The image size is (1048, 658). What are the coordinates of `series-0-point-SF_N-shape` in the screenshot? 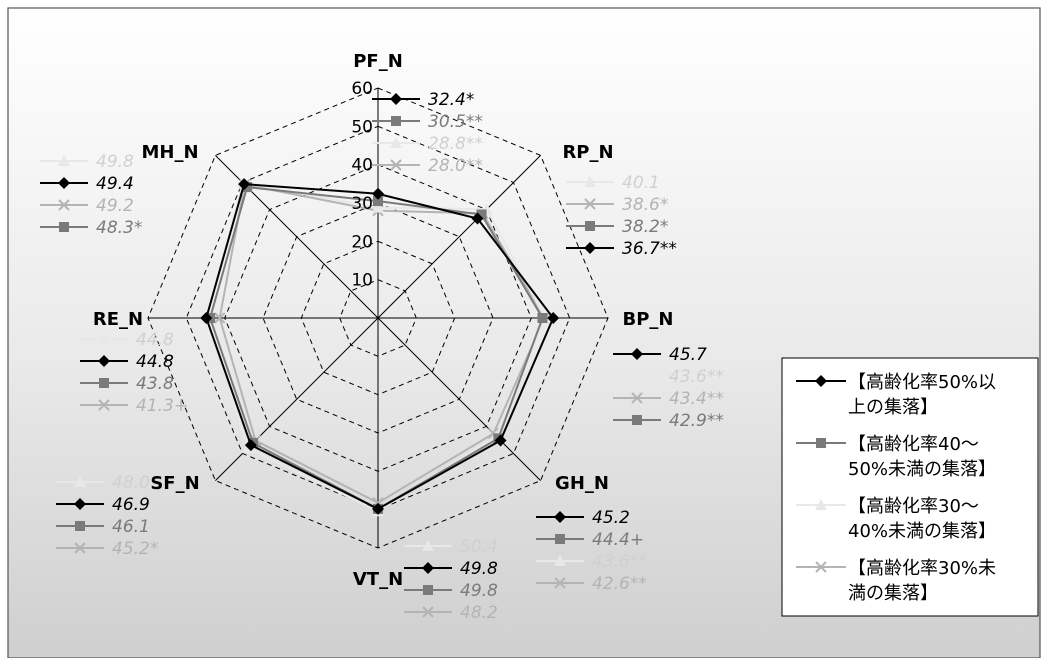 It's located at (250, 445).